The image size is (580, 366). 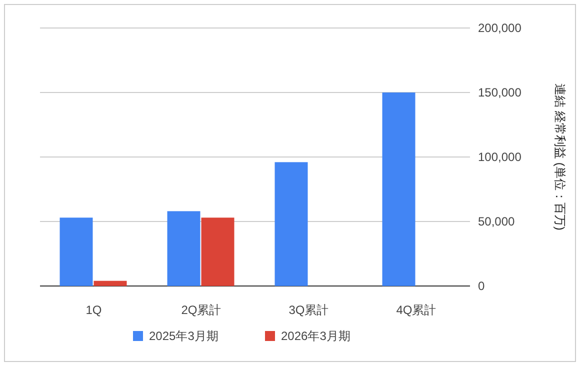 I want to click on y-tick-label: 200,000, so click(x=500, y=28).